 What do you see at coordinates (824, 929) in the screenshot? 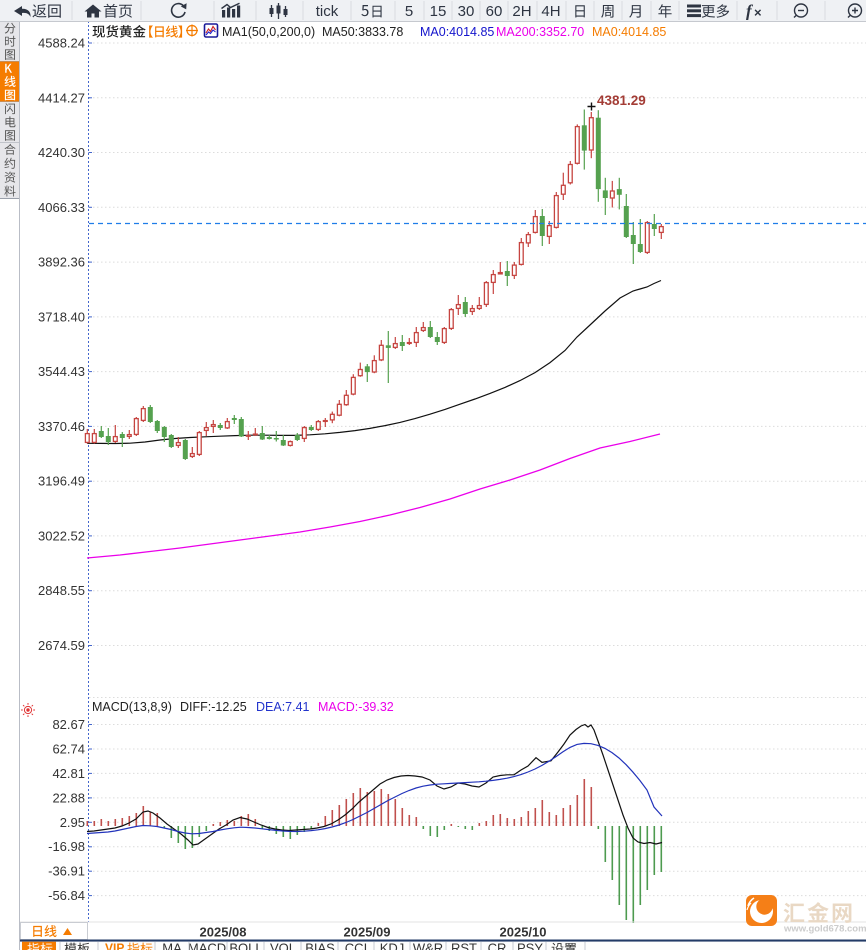
I see `svg-text: www.gold678.com` at bounding box center [824, 929].